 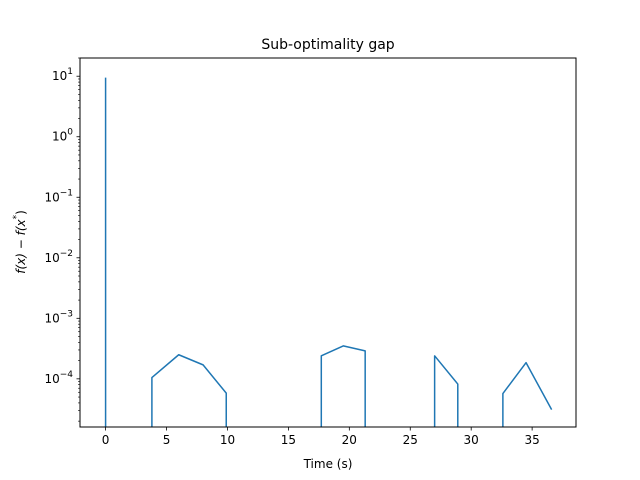 What do you see at coordinates (327, 45) in the screenshot?
I see `chart-title: Sub-optimality gap` at bounding box center [327, 45].